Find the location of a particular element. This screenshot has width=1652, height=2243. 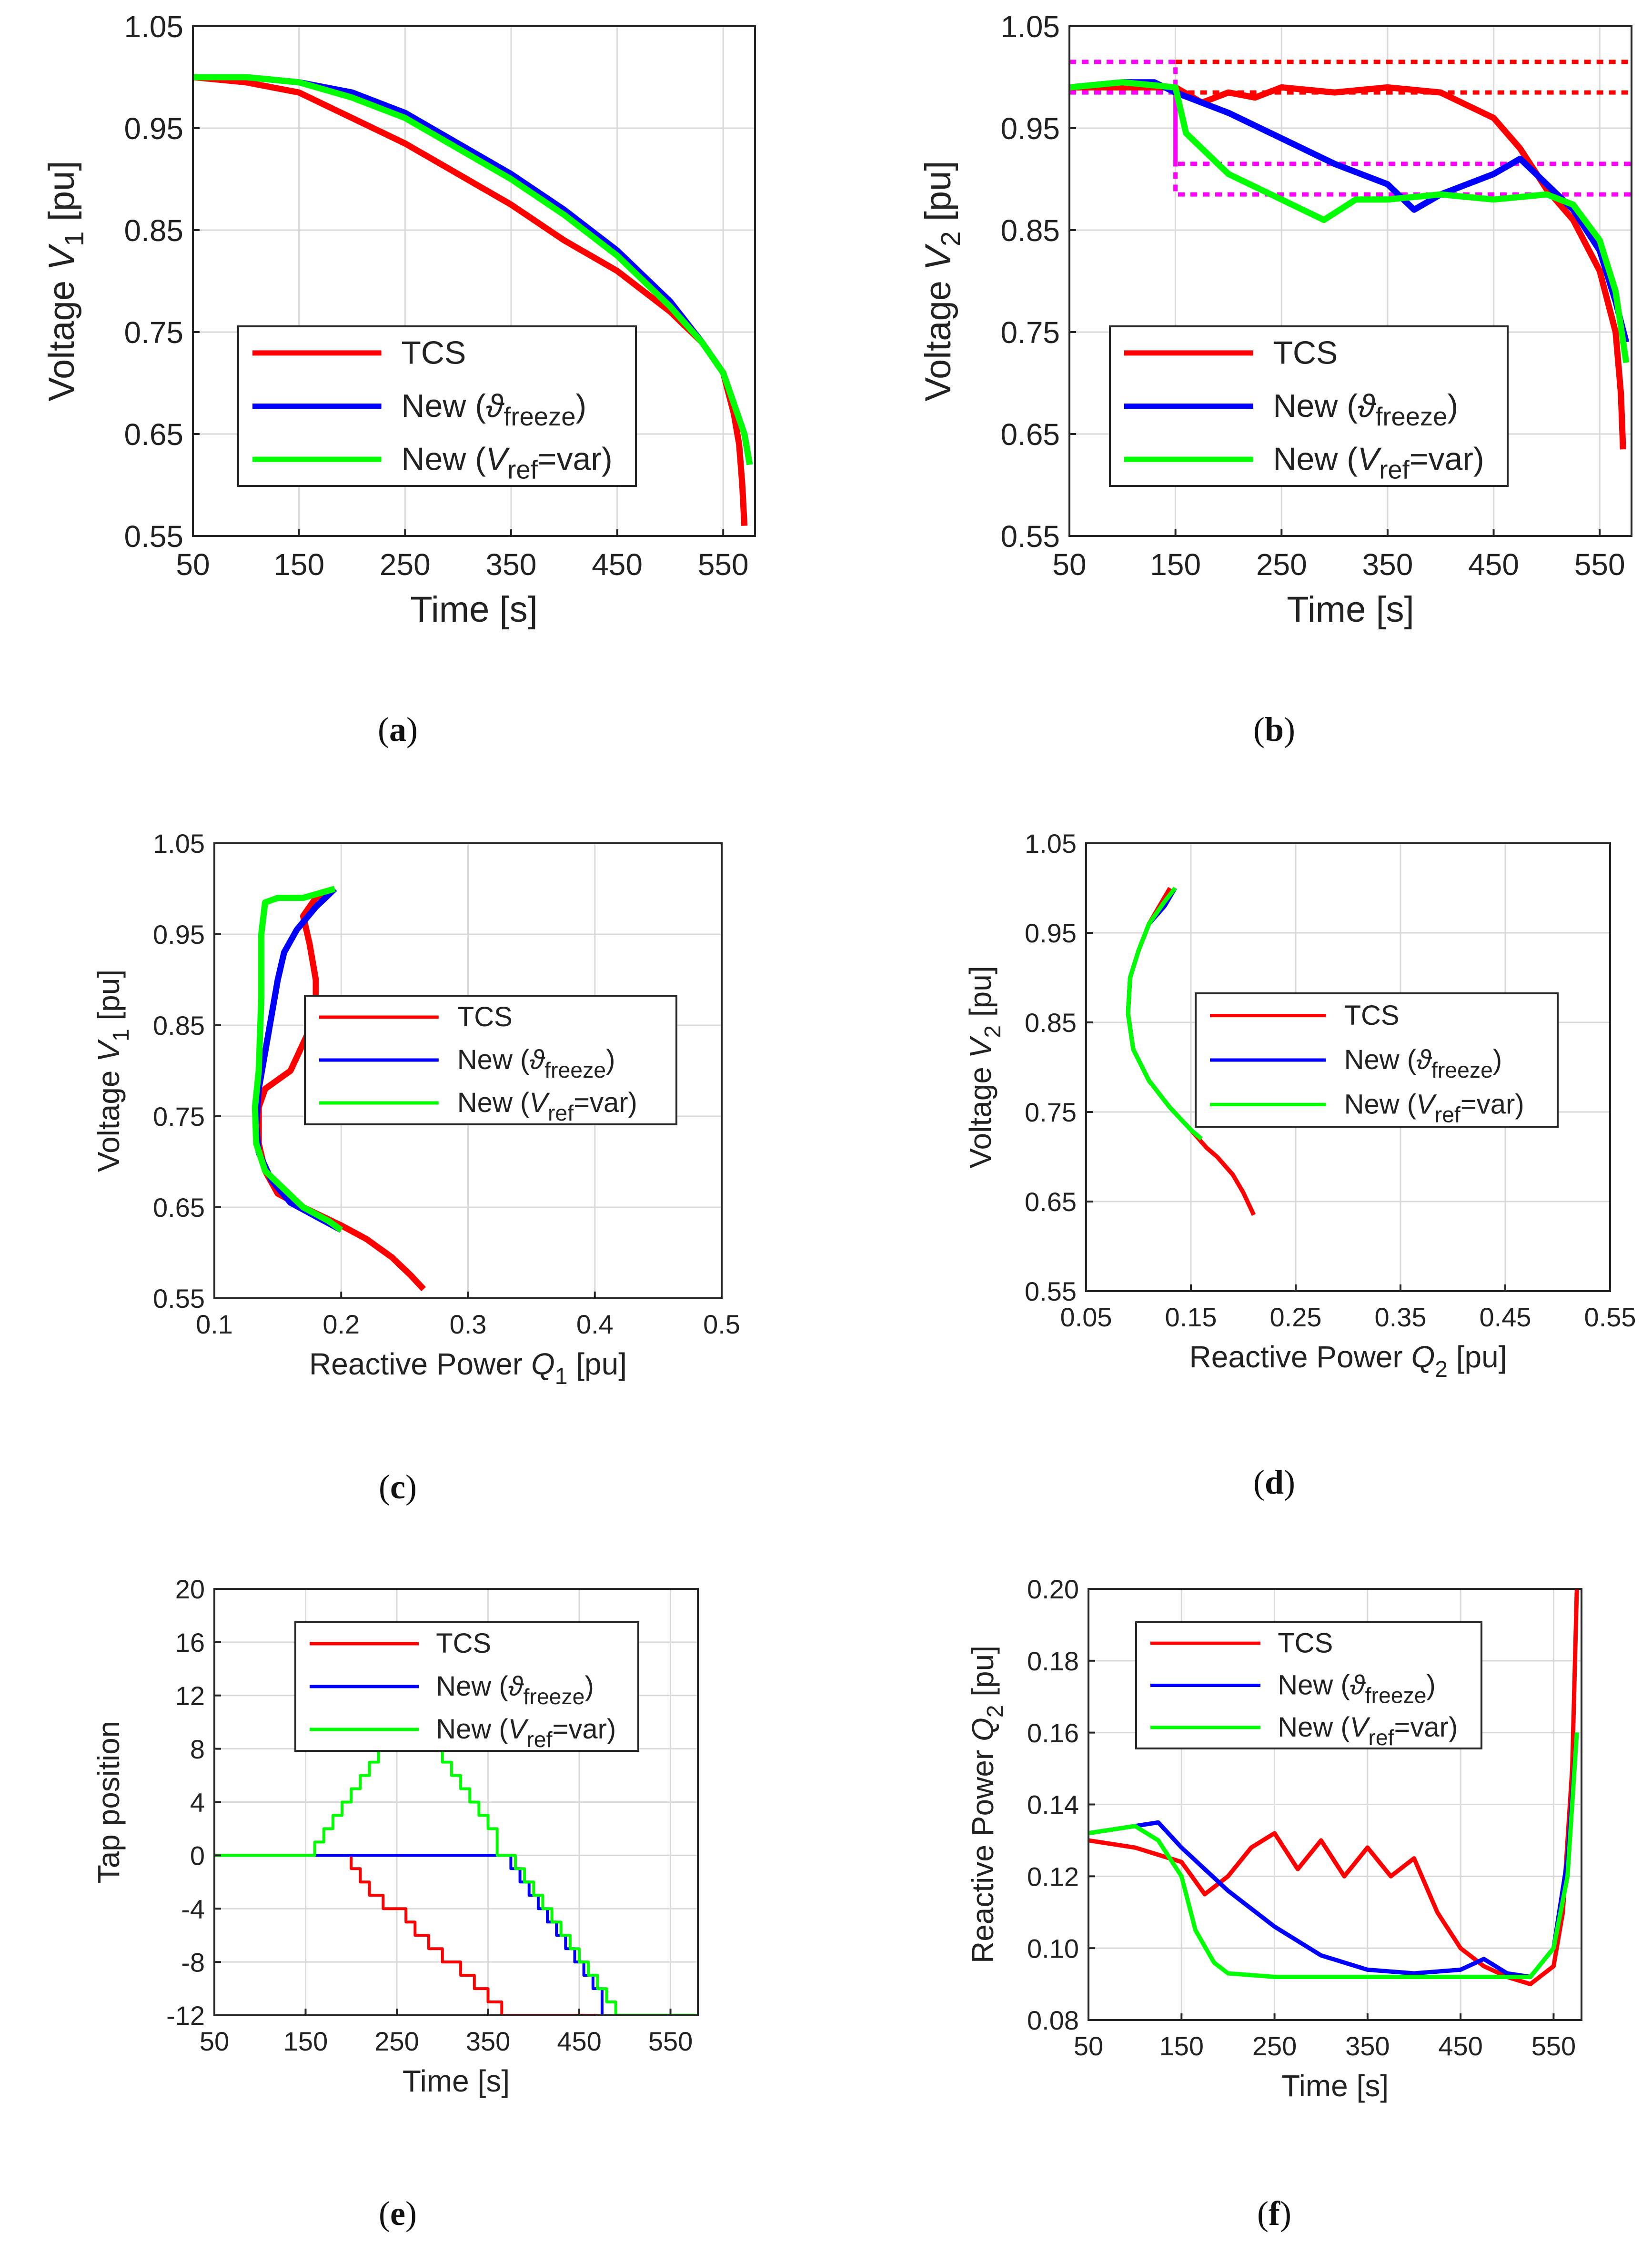

x-tick-label: 0.1 is located at coordinates (214, 1324).